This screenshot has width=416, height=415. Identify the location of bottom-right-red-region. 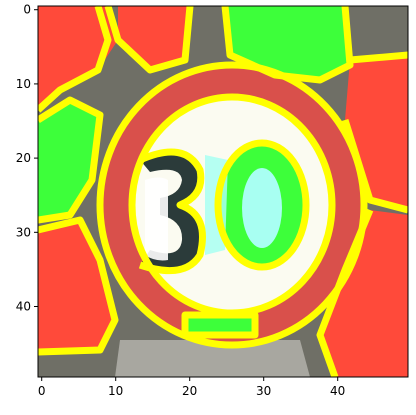
(364, 293).